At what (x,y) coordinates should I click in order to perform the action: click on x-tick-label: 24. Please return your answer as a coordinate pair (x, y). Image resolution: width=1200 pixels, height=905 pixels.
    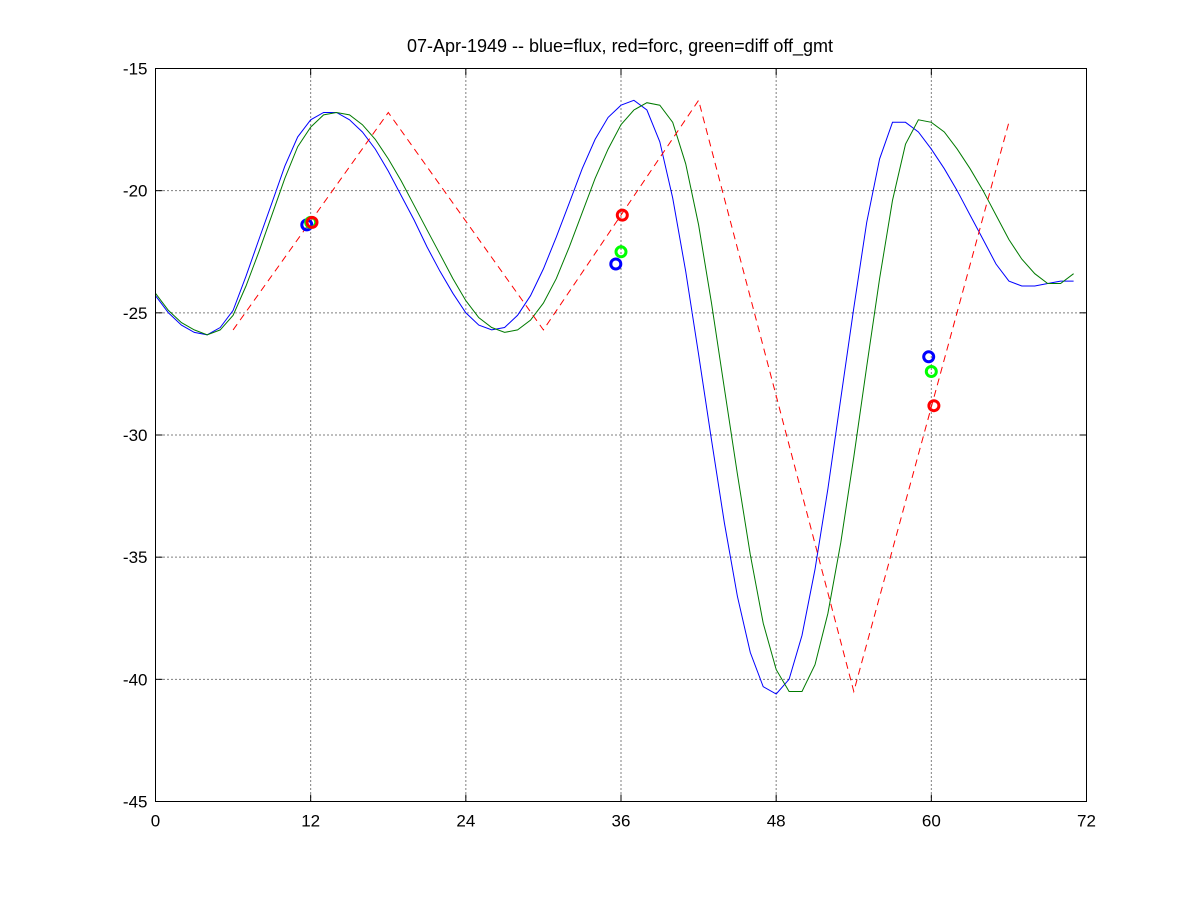
    Looking at the image, I should click on (465, 821).